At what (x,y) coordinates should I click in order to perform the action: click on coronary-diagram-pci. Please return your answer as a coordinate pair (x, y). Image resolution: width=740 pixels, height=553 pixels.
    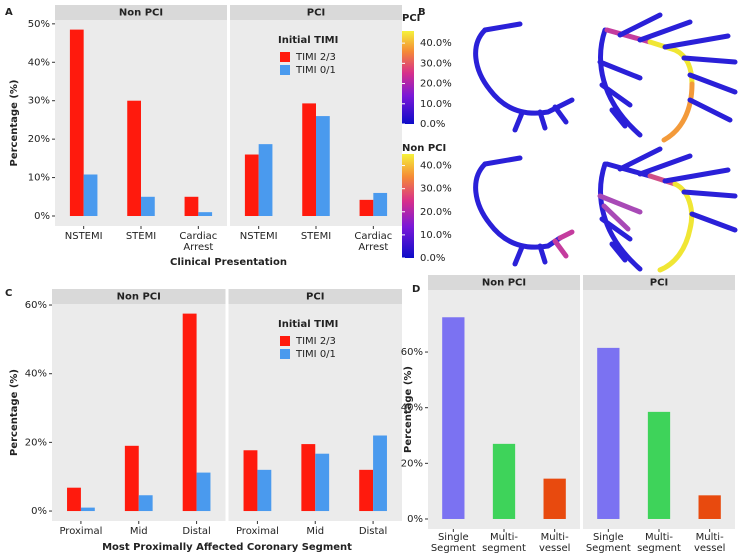
    Looking at the image, I should click on (605, 77).